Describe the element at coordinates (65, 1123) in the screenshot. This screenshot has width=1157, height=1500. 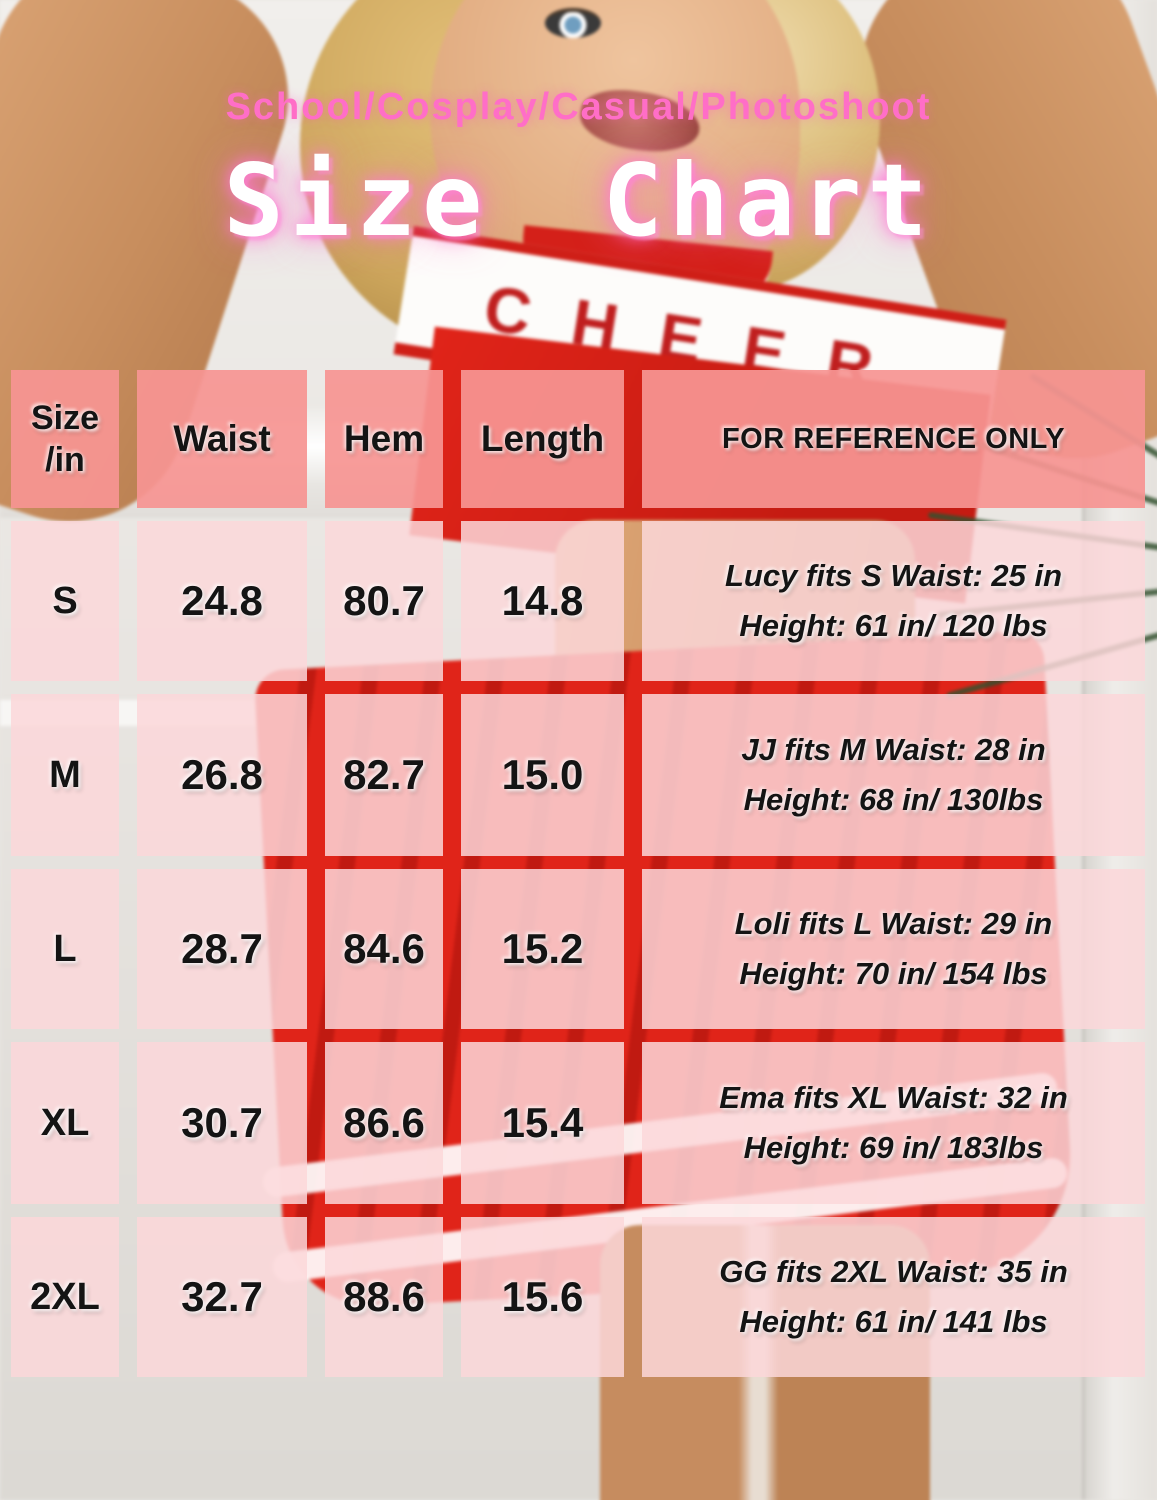
I see `size-cell: XL` at that location.